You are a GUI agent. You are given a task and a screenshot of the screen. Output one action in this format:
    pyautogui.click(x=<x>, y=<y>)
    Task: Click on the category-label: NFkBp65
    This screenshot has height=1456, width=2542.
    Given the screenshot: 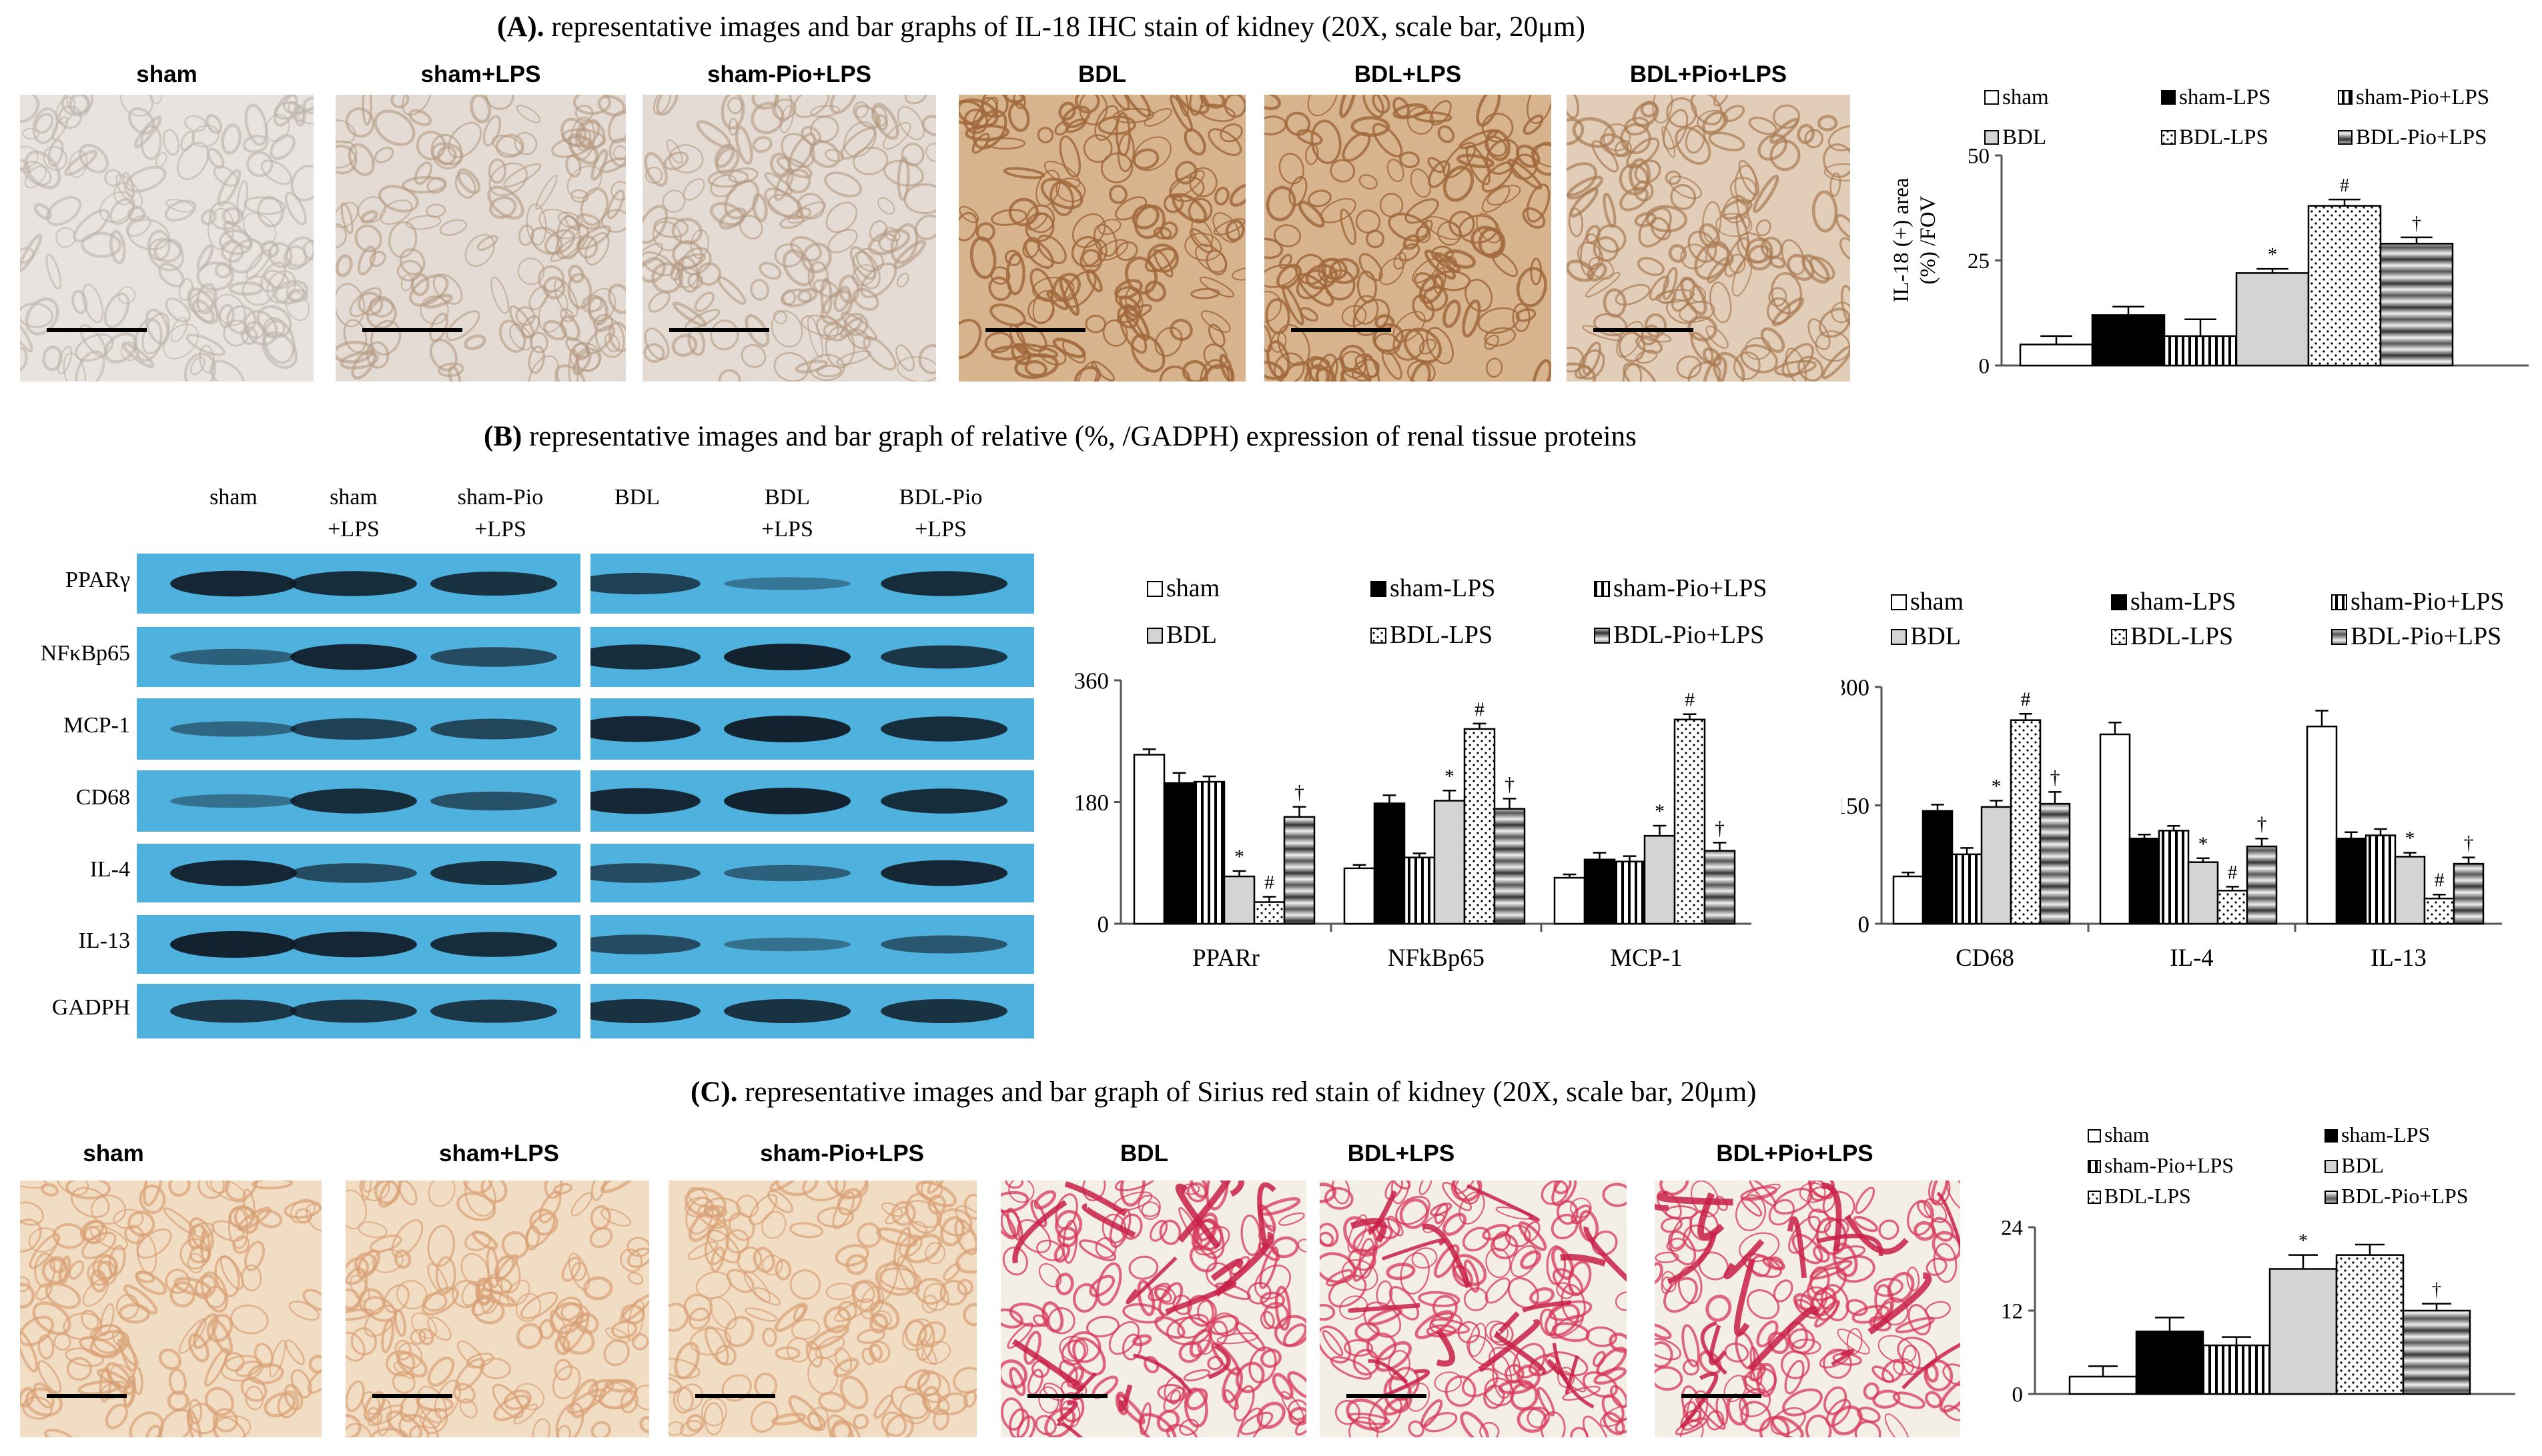 What is the action you would take?
    pyautogui.click(x=1436, y=958)
    